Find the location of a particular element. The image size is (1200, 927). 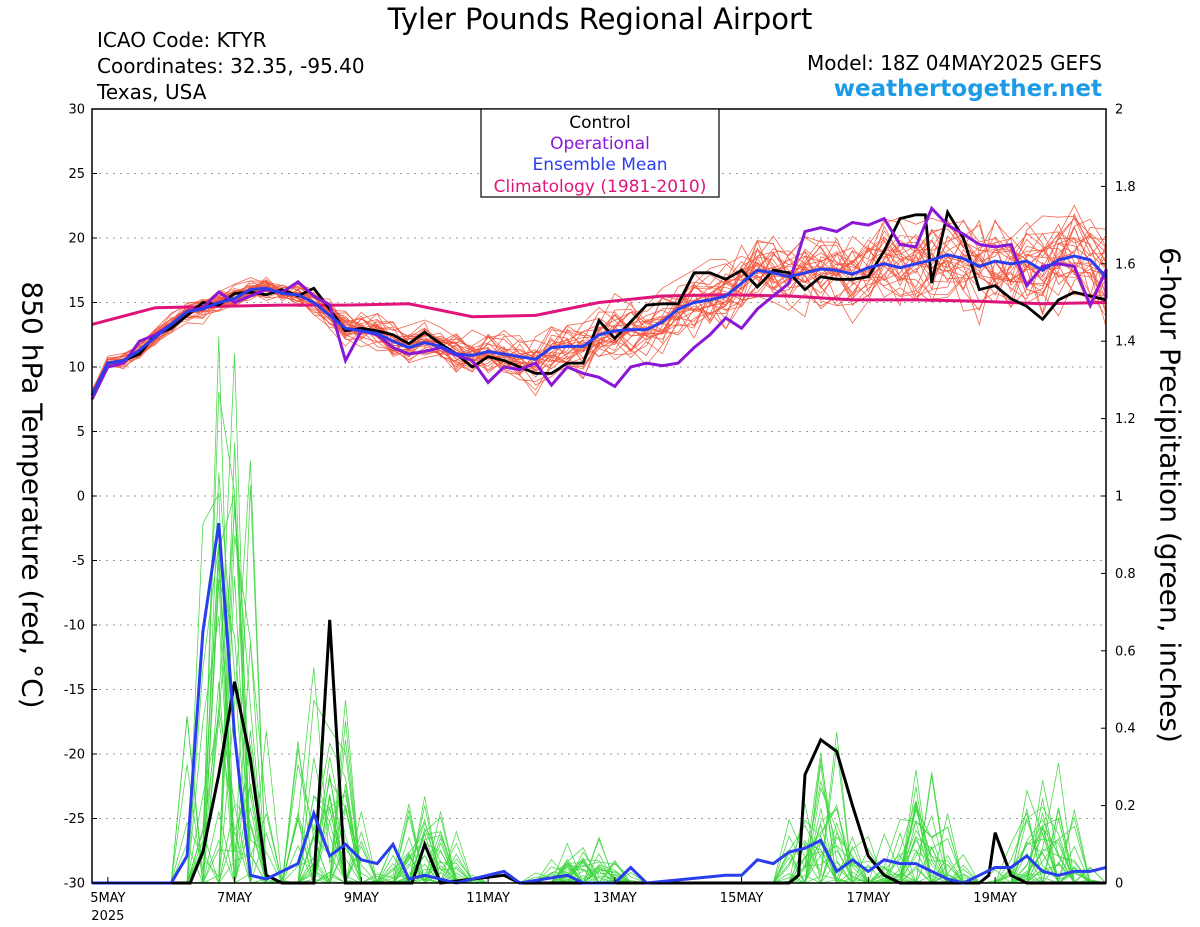

y-tick-label-right: 0.4 is located at coordinates (1125, 729).